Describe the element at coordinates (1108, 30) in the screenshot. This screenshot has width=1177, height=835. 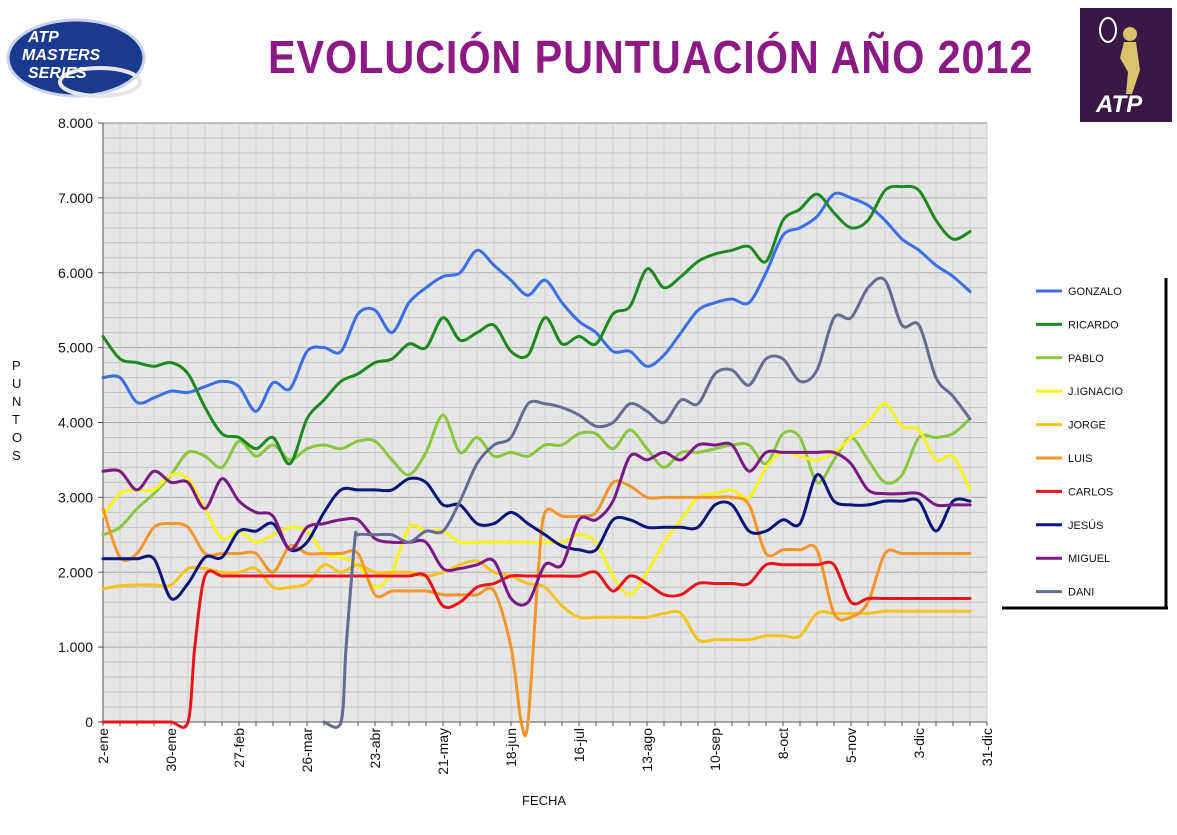
I see `logo-racket` at that location.